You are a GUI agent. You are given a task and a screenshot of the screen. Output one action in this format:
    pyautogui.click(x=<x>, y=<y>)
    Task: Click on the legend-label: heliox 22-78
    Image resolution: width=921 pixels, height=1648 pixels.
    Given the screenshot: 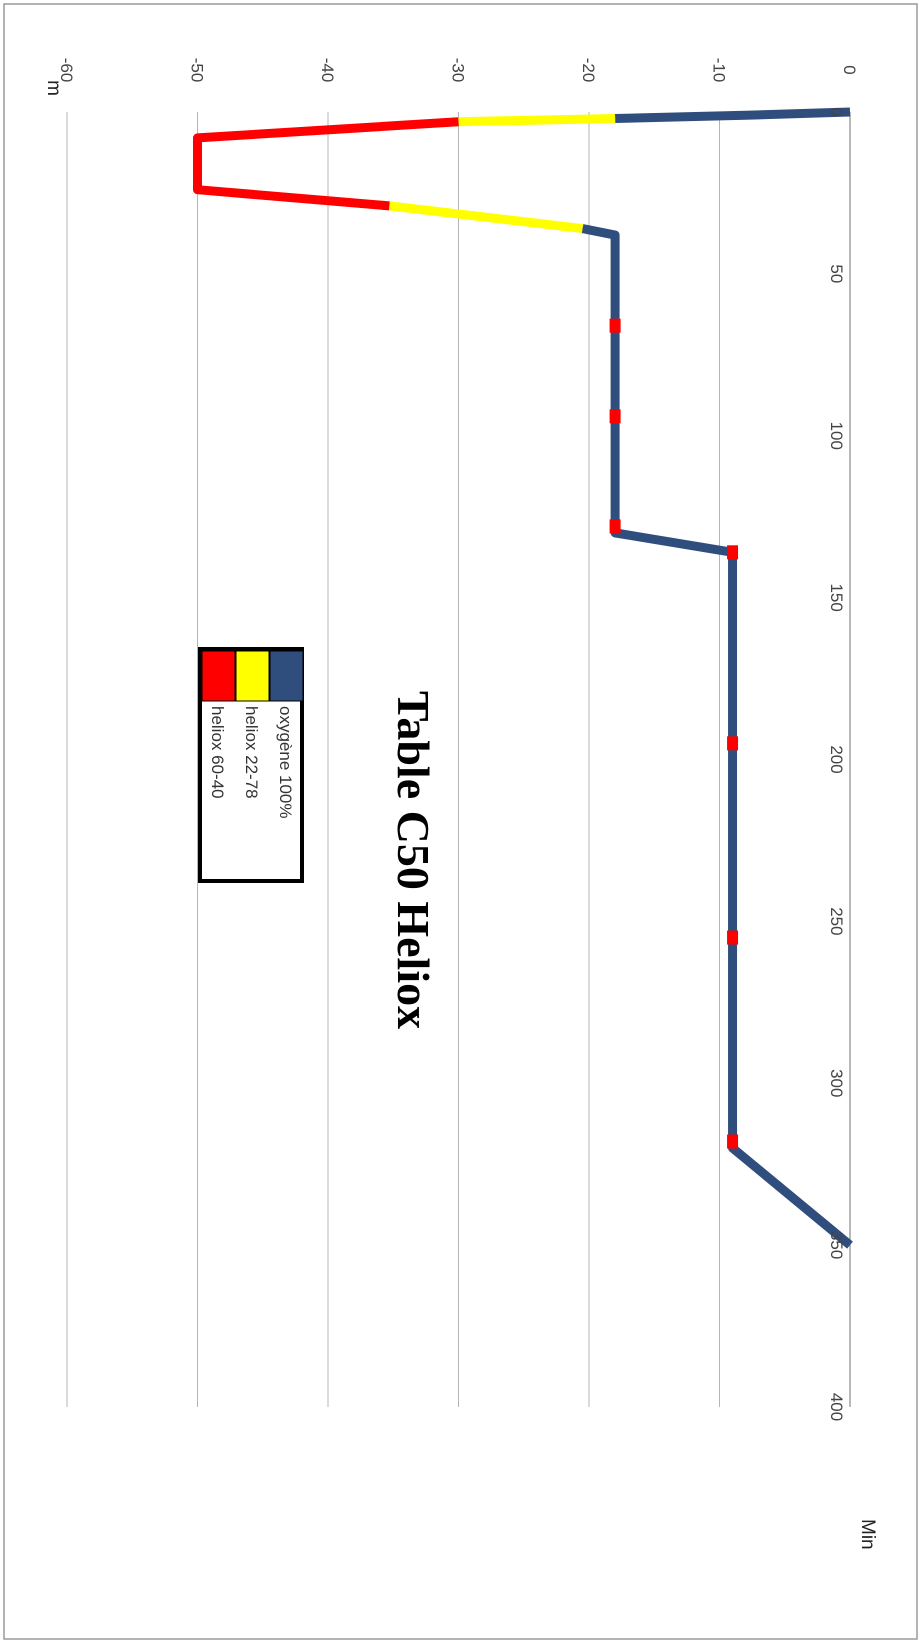 What is the action you would take?
    pyautogui.click(x=251, y=752)
    